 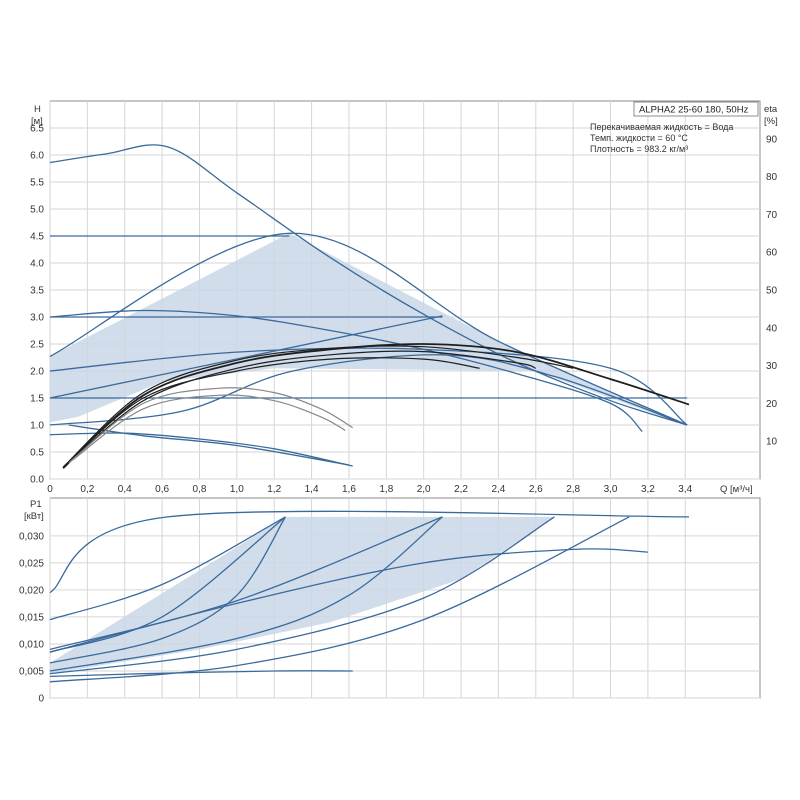 I want to click on x-tick-label: 3,4, so click(x=685, y=489).